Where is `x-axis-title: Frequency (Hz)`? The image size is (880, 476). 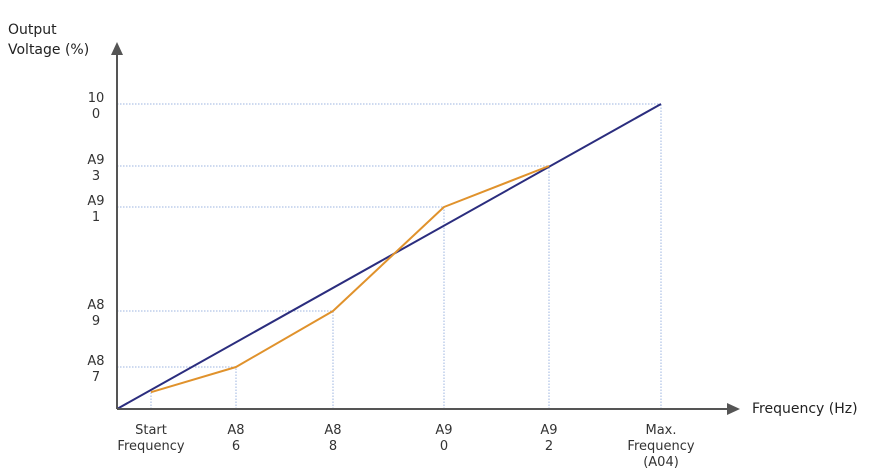 x-axis-title: Frequency (Hz) is located at coordinates (805, 409).